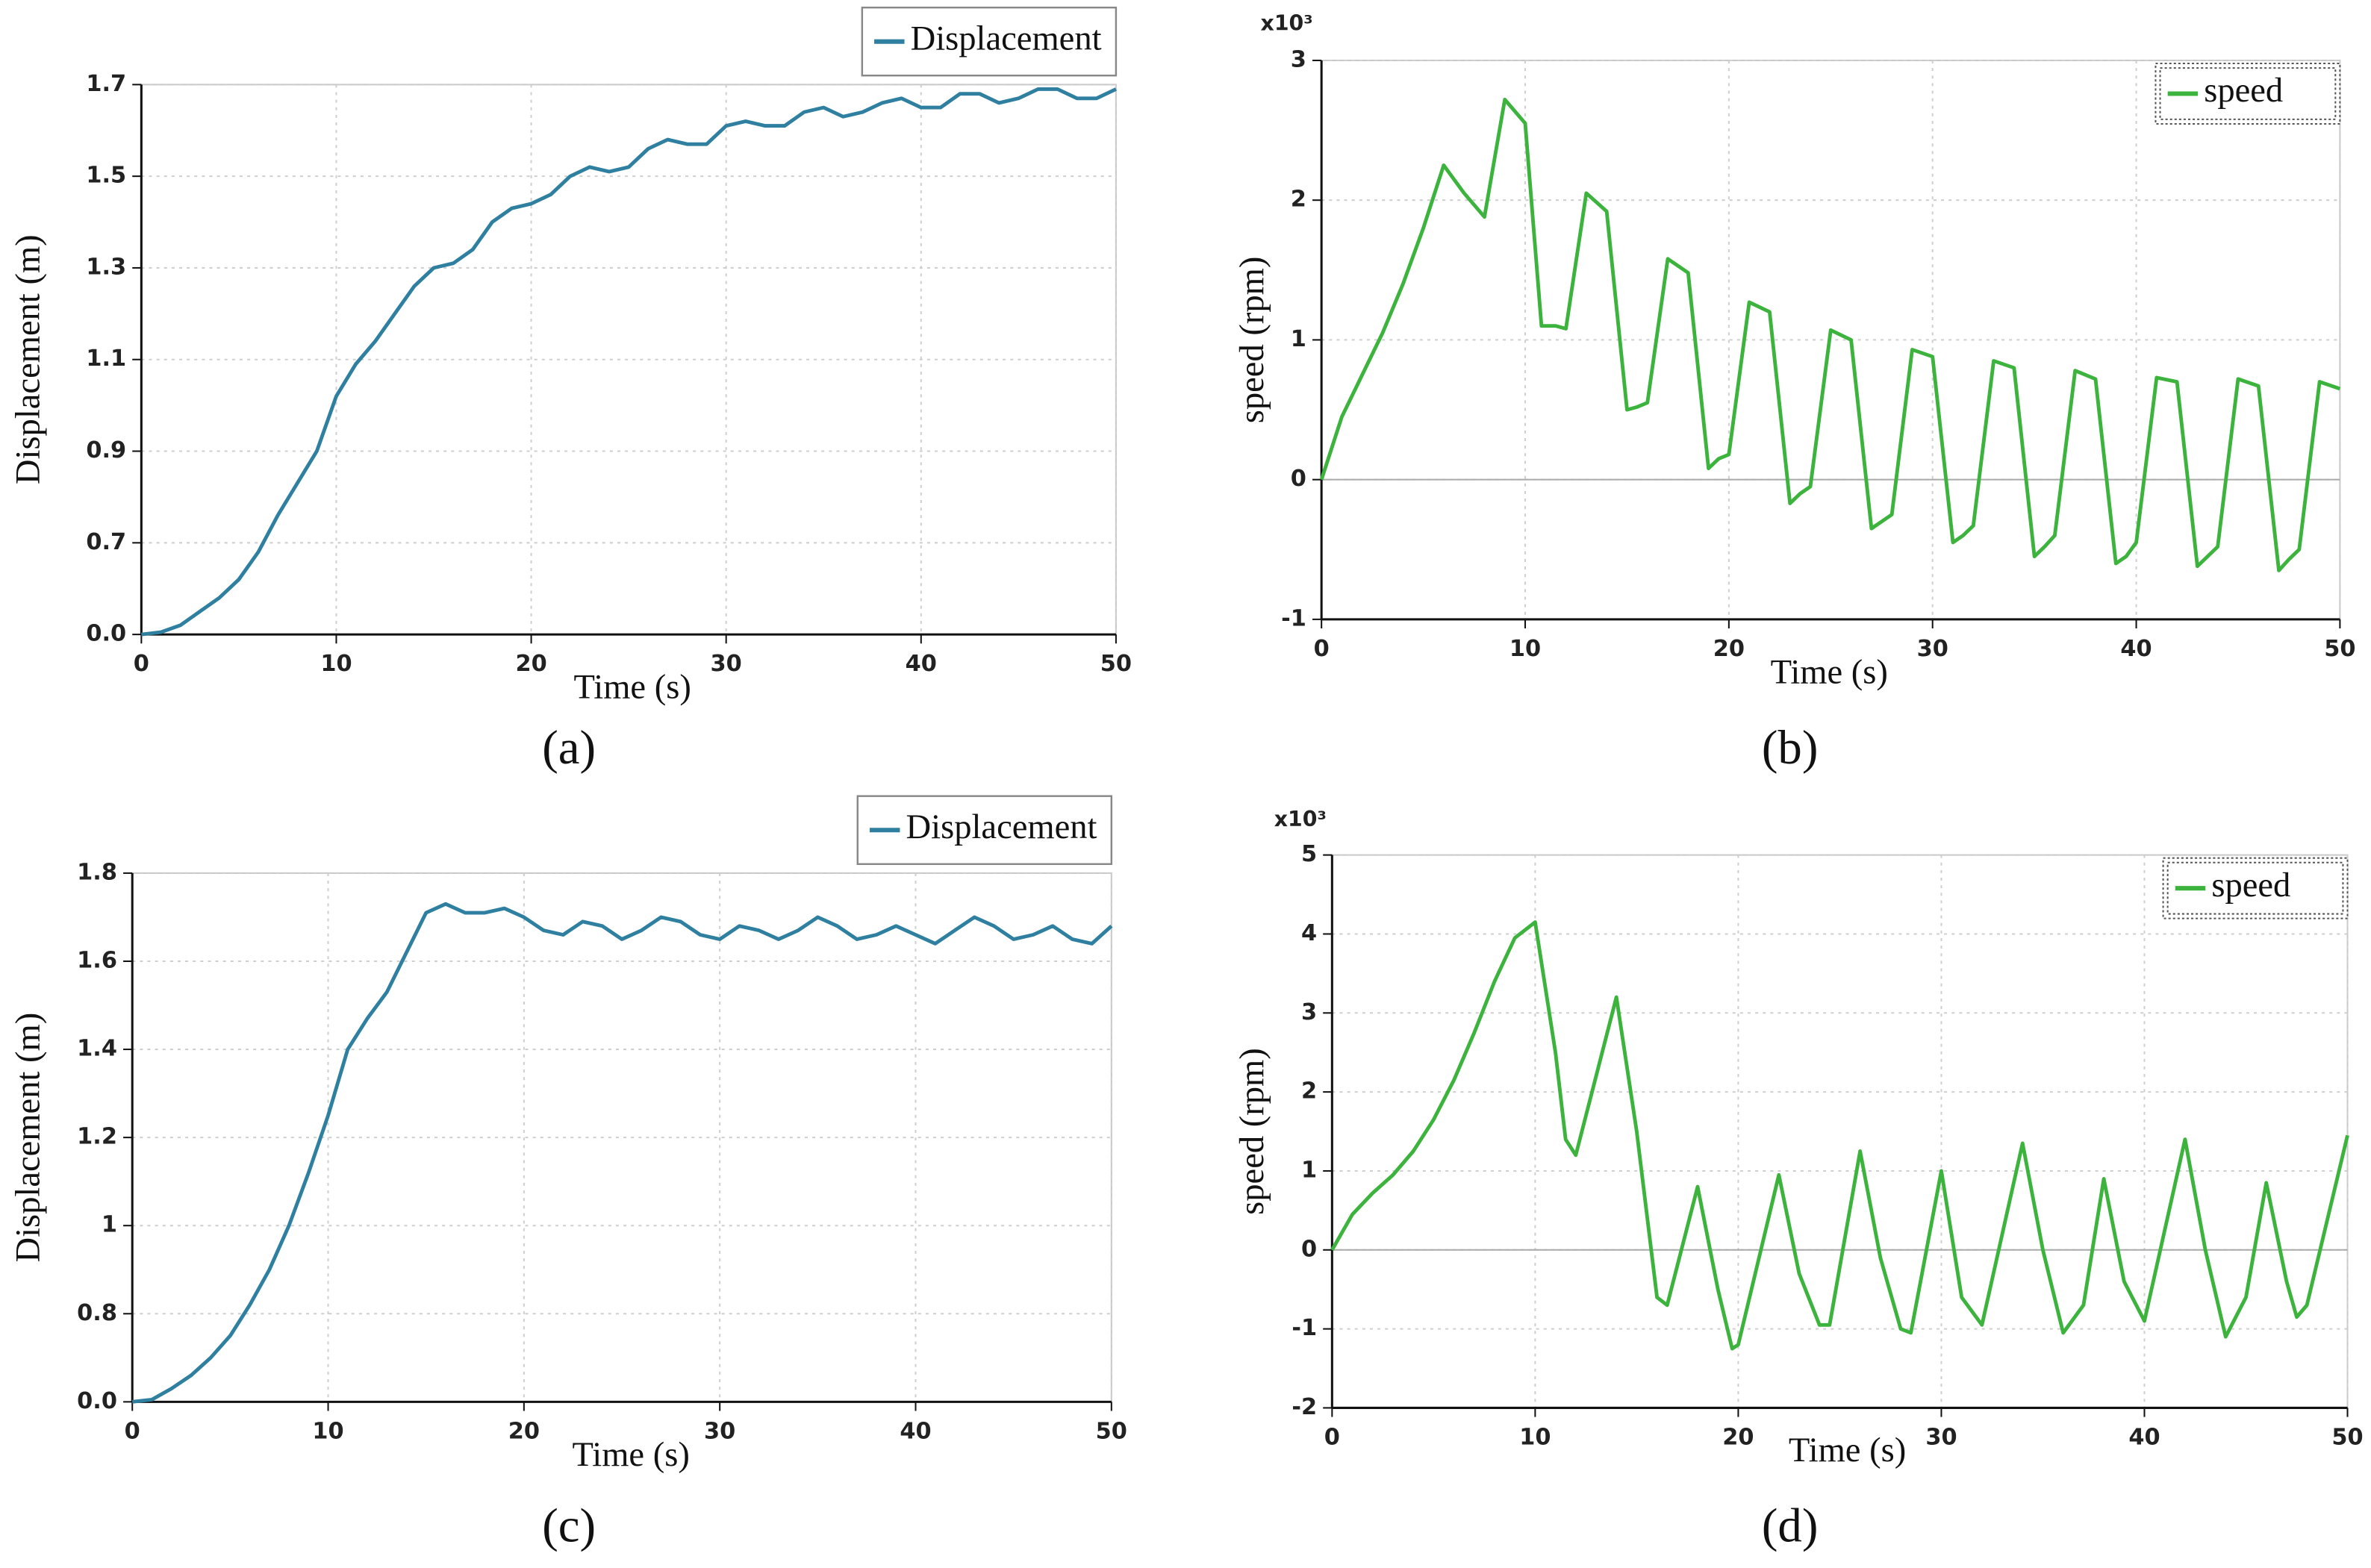 This screenshot has width=2371, height=1568. Describe the element at coordinates (97, 872) in the screenshot. I see `y-tick-label: 1.8` at that location.